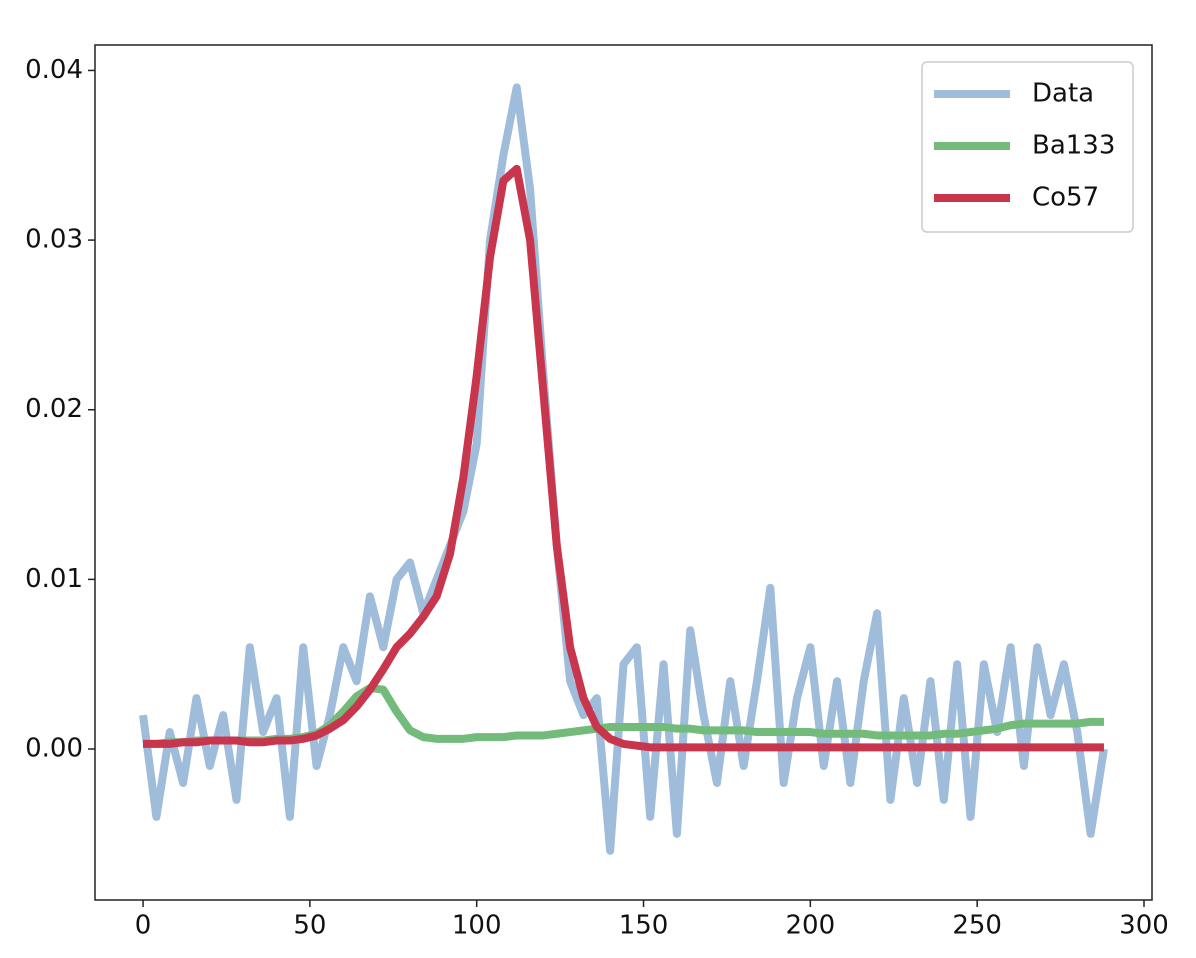 This screenshot has width=1196, height=958. I want to click on y-tick-label: 0.04, so click(54, 70).